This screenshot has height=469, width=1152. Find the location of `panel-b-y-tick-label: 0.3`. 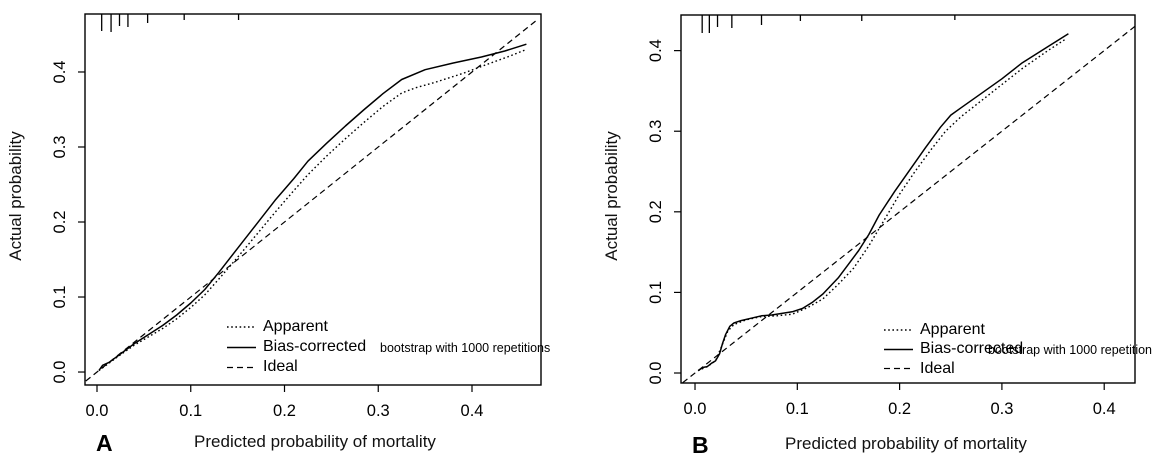

panel-b-y-tick-label: 0.3 is located at coordinates (656, 131).